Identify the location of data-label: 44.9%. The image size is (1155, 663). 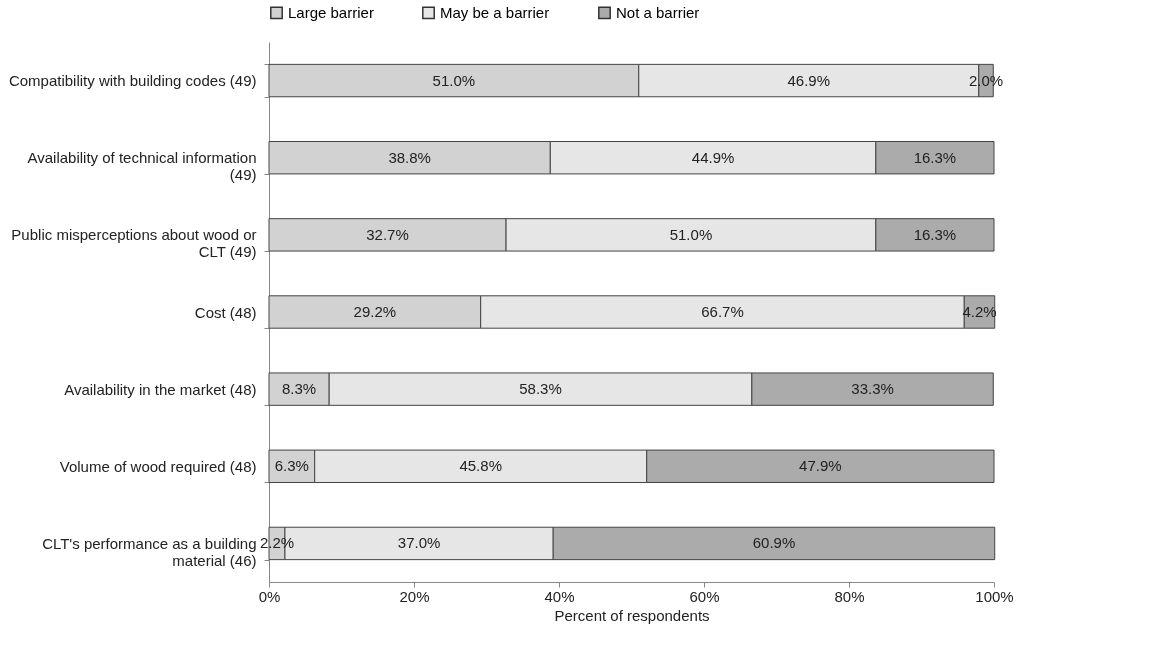
(713, 157).